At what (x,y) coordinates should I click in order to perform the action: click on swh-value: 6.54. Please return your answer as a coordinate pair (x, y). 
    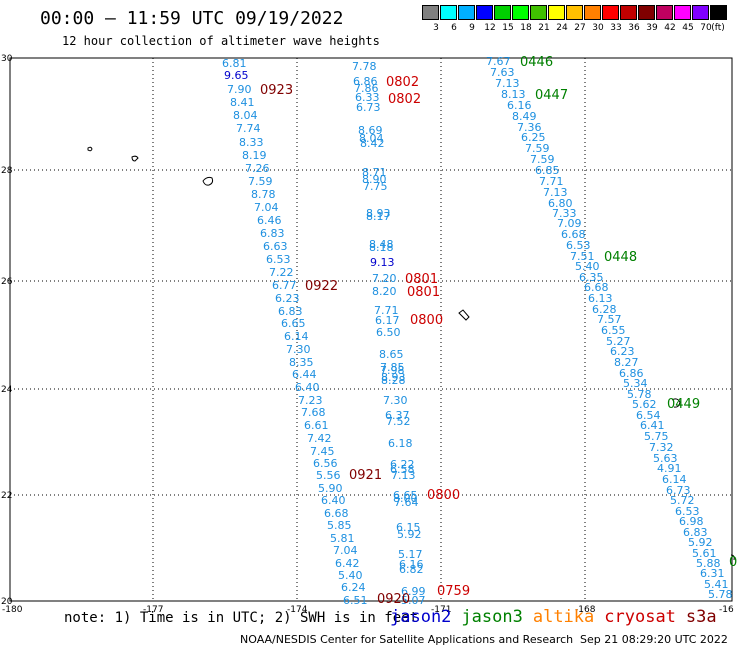
    Looking at the image, I should click on (648, 415).